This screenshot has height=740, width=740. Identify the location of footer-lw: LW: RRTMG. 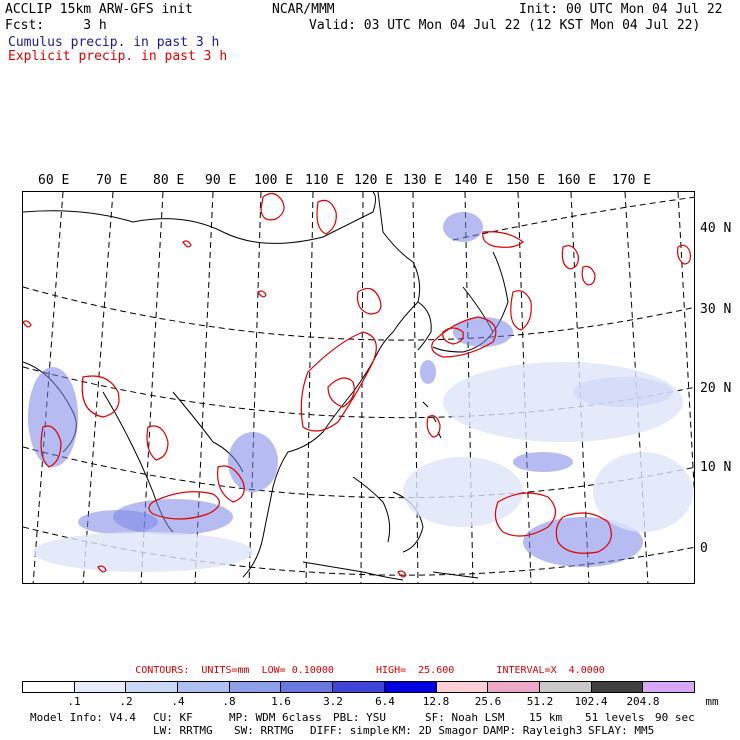
(183, 730).